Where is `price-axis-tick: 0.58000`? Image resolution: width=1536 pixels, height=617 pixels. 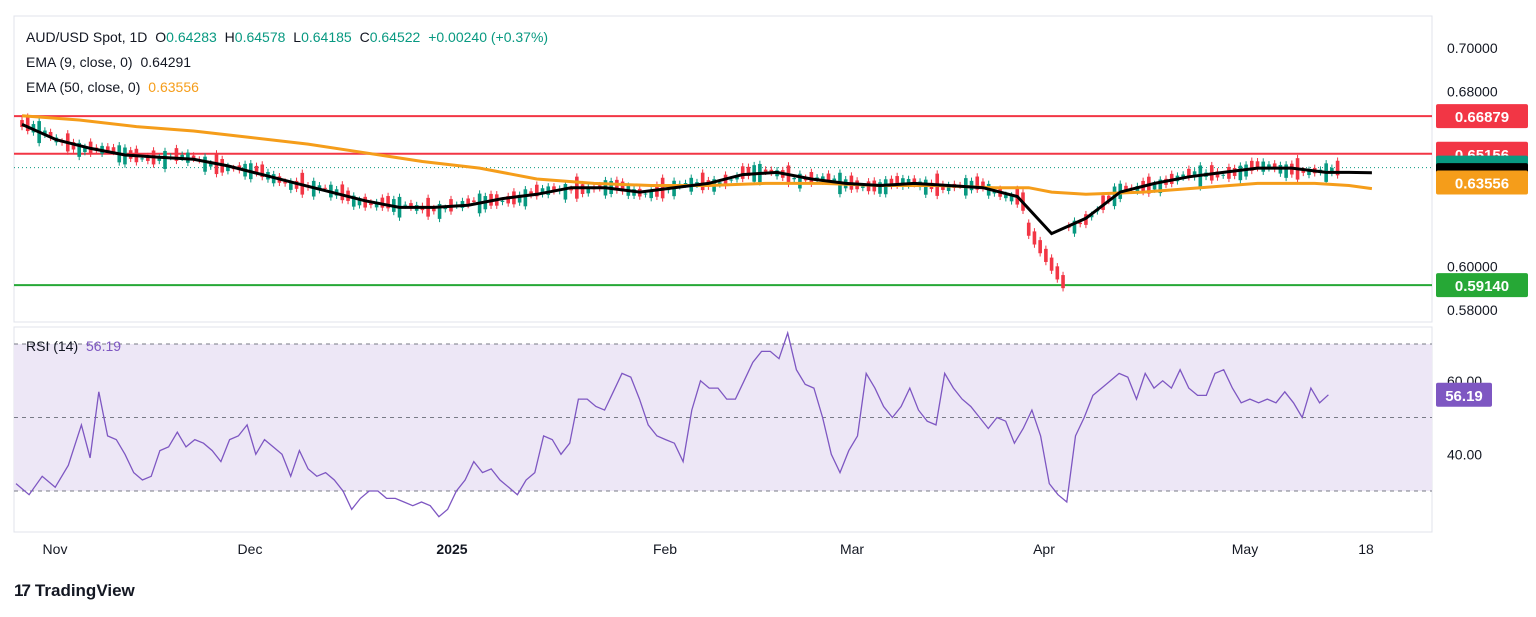
price-axis-tick: 0.58000 is located at coordinates (1472, 310).